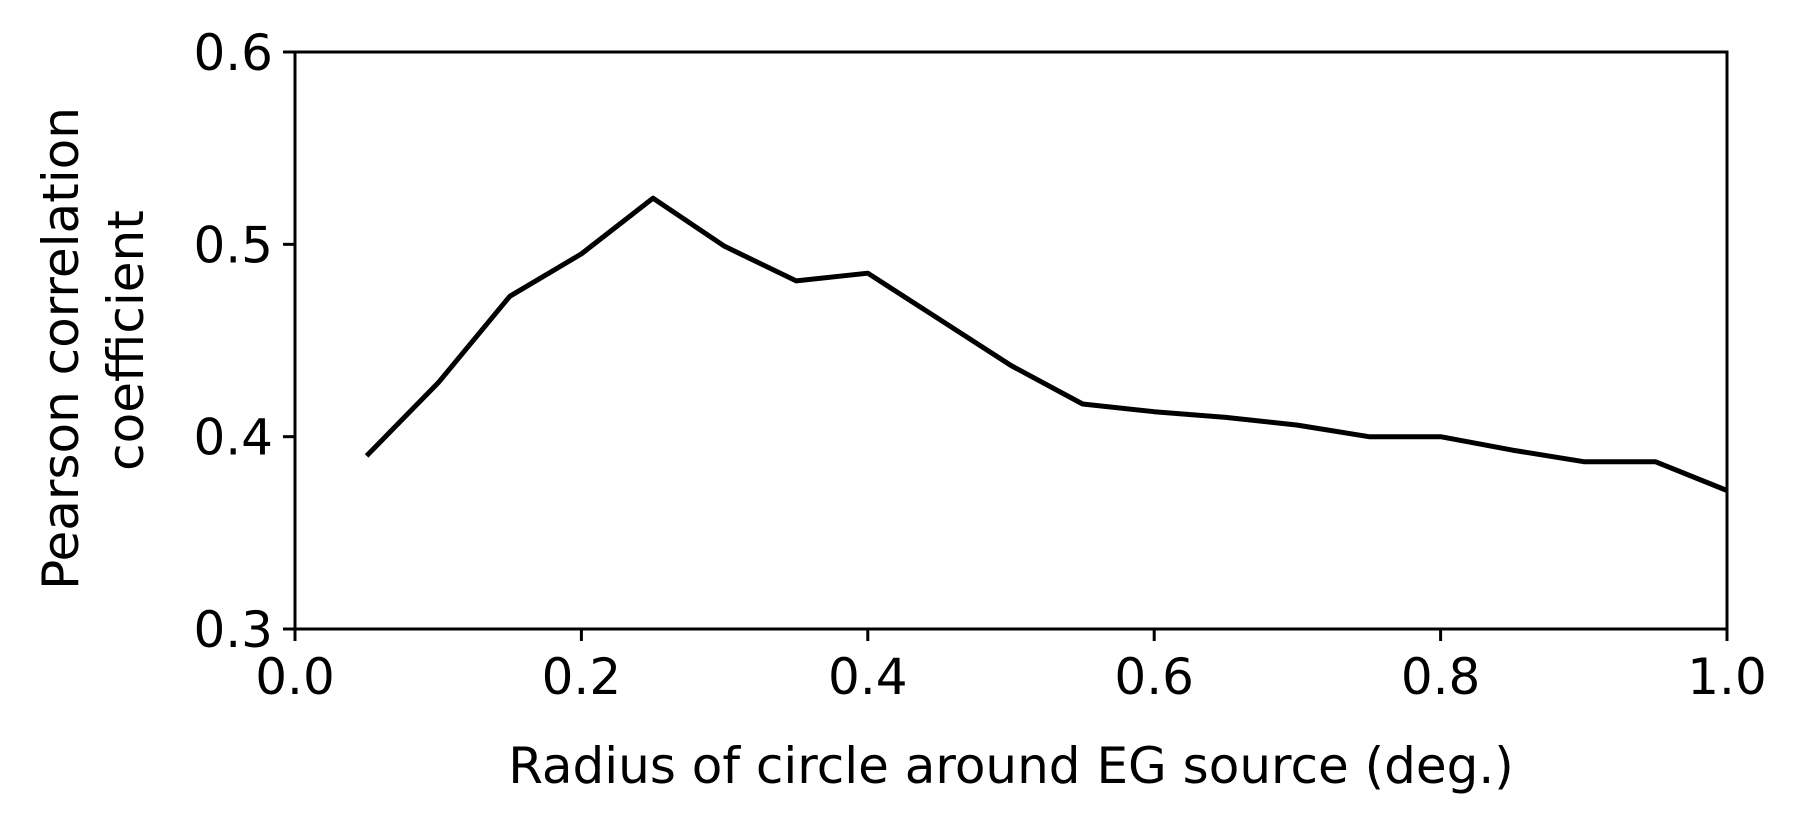 The width and height of the screenshot is (1793, 826). I want to click on x-tick-label: 0.4, so click(868, 677).